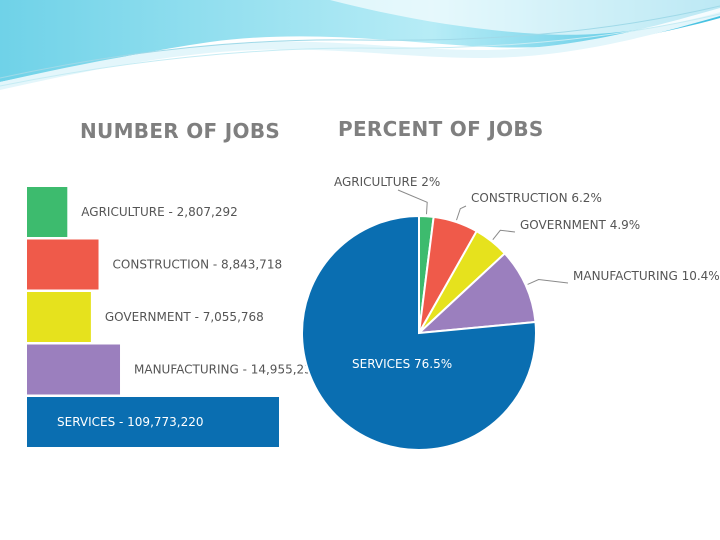 Image resolution: width=720 pixels, height=540 pixels. I want to click on bar-label-manufacturing: MANUFACTURING - 14,955,235, so click(226, 370).